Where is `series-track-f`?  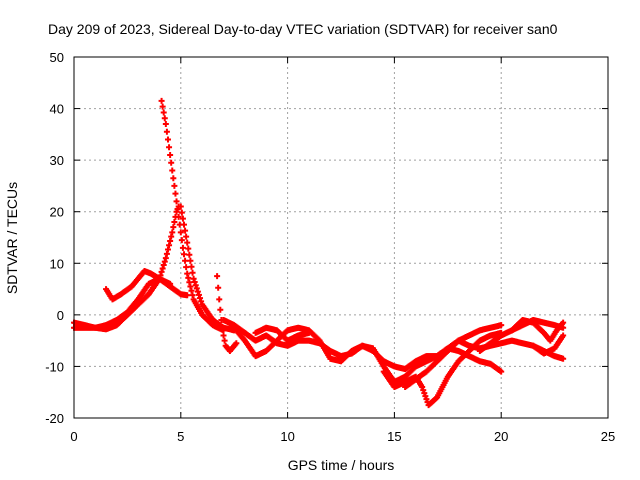 series-track-f is located at coordinates (227, 313).